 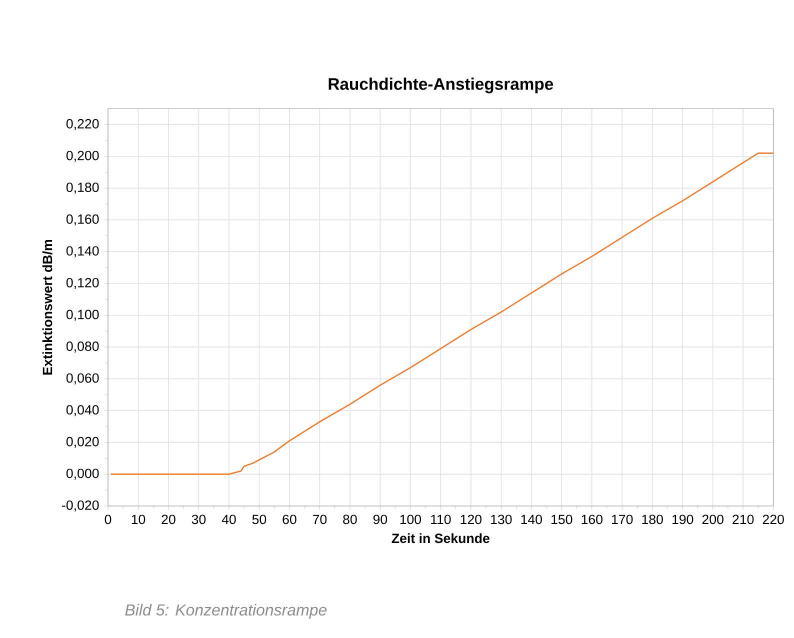 What do you see at coordinates (501, 519) in the screenshot?
I see `x-tick-label: 130` at bounding box center [501, 519].